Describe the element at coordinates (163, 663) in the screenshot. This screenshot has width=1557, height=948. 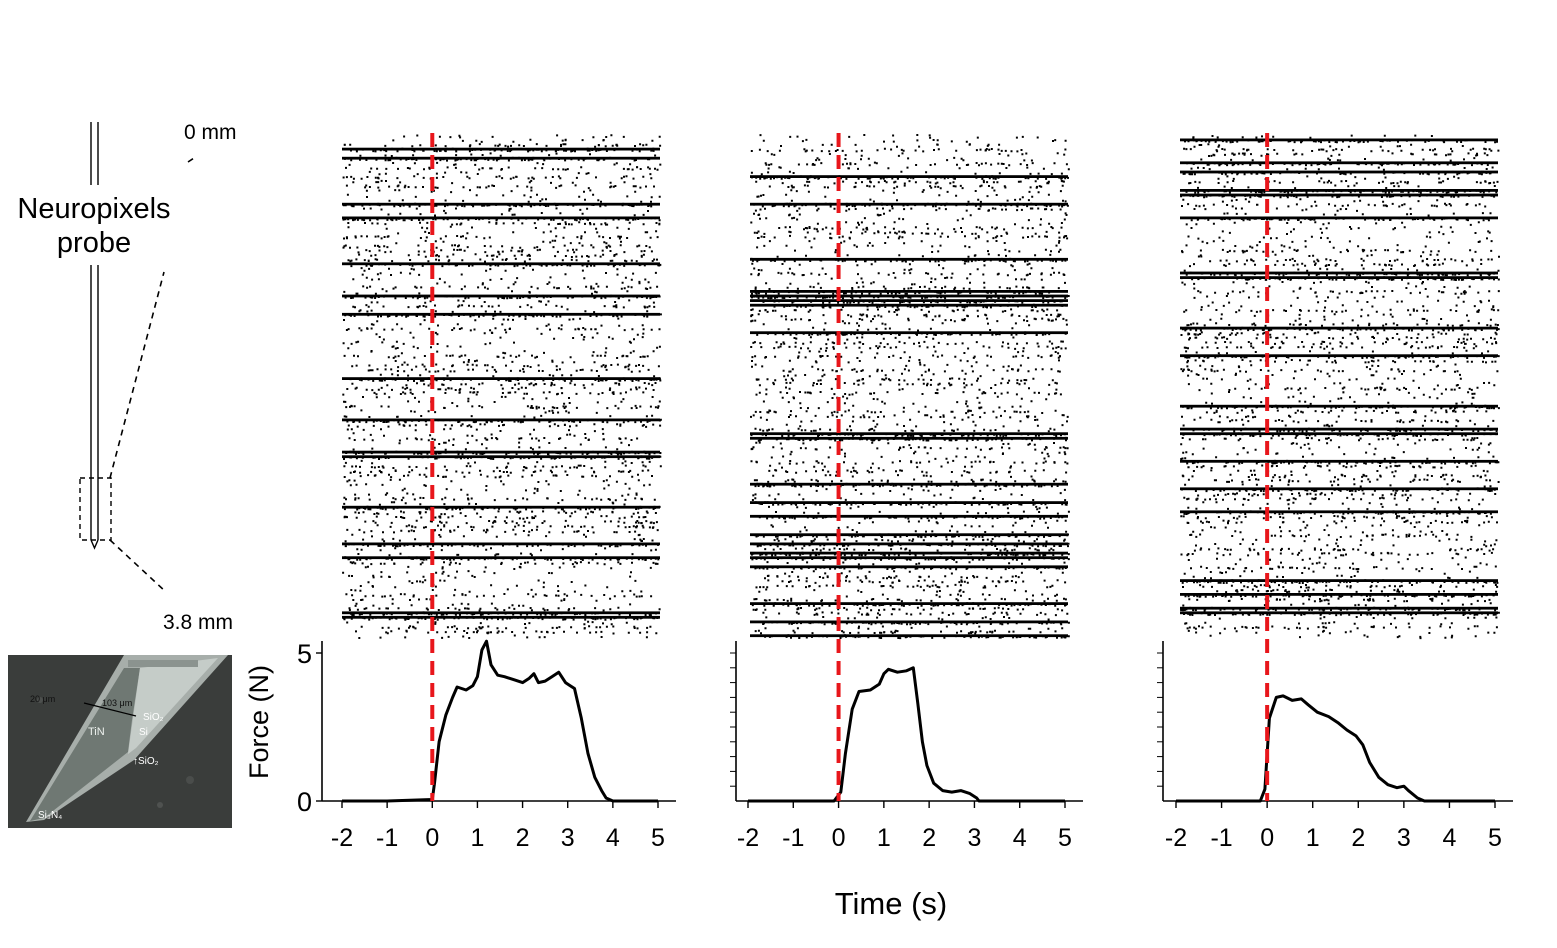
I see `micrograph-pad-row` at that location.